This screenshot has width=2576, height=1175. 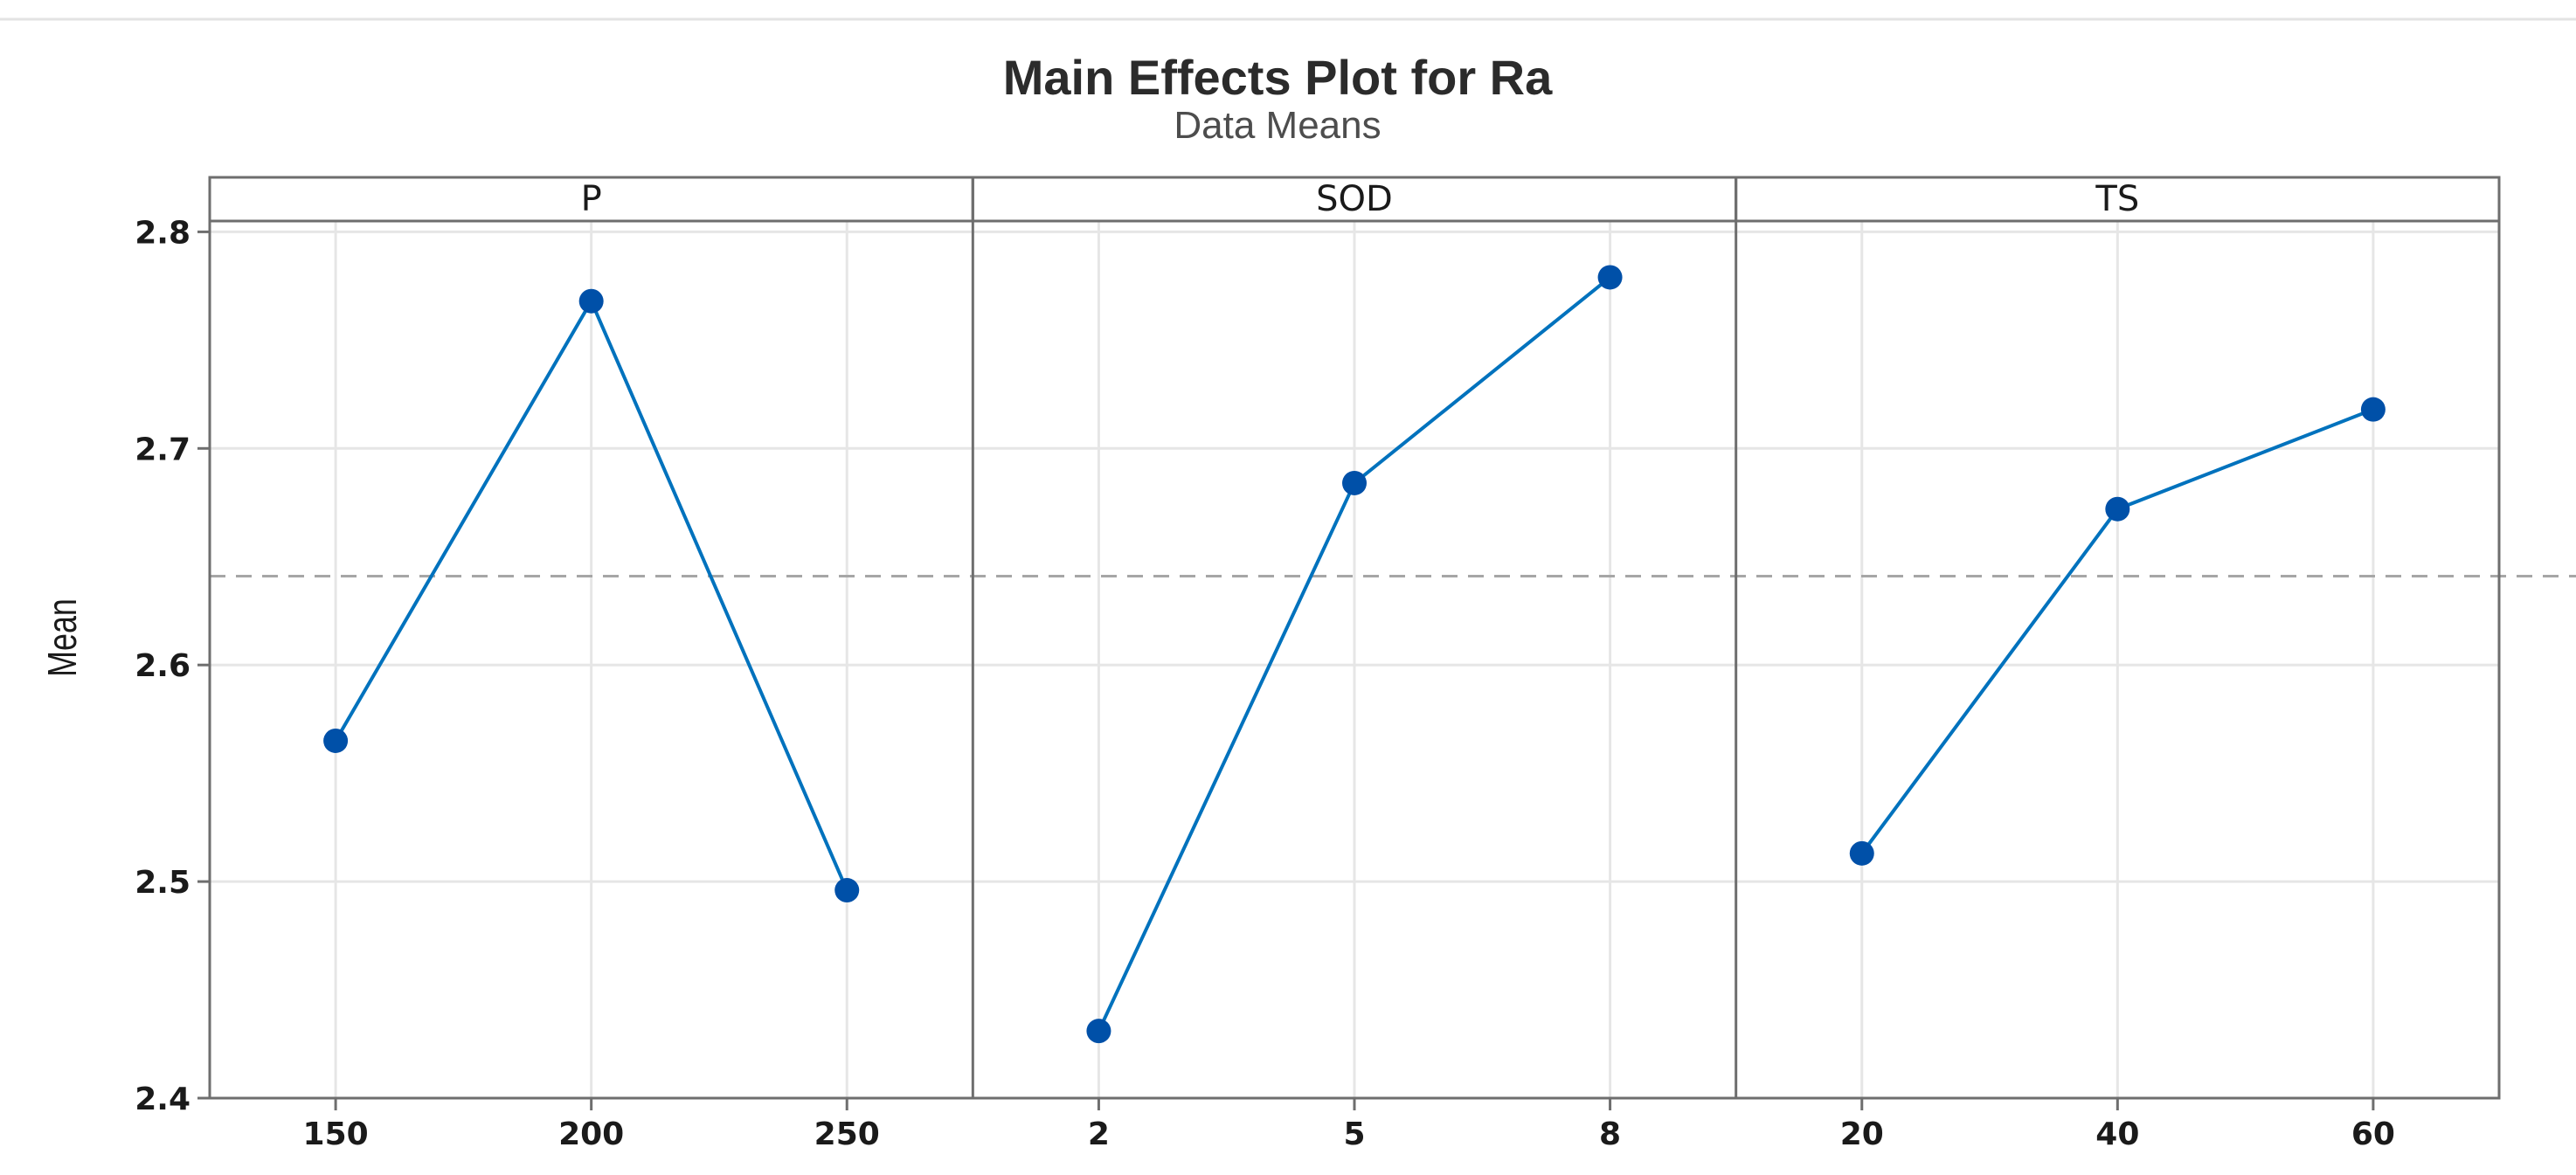 I want to click on x-tick-label: 40, so click(x=2117, y=1134).